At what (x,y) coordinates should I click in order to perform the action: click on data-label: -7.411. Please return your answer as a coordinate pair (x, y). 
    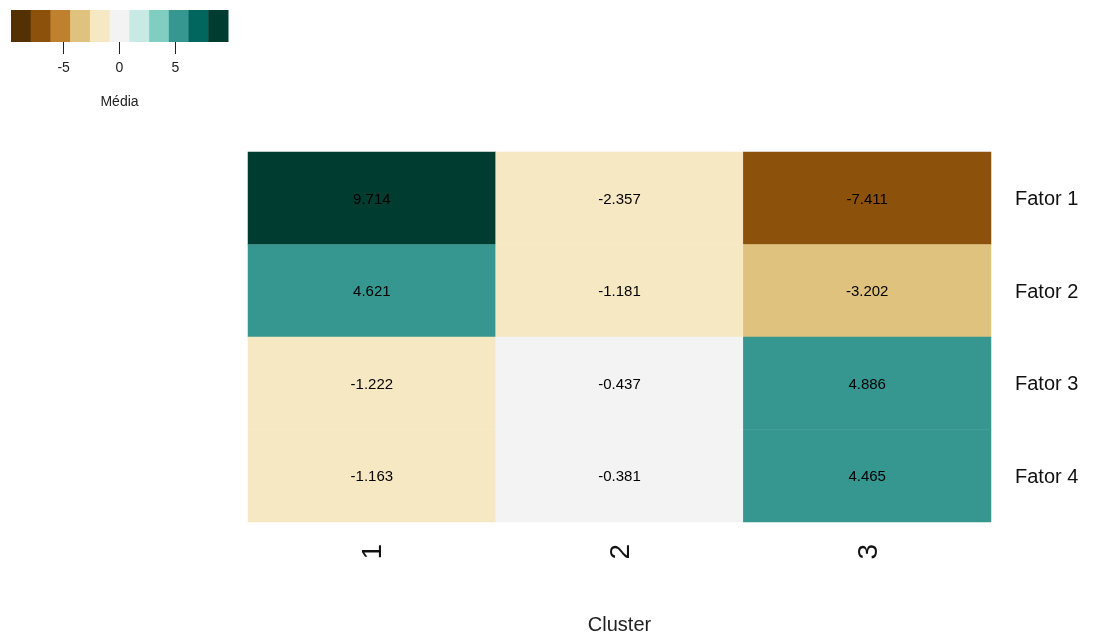
    Looking at the image, I should click on (867, 198).